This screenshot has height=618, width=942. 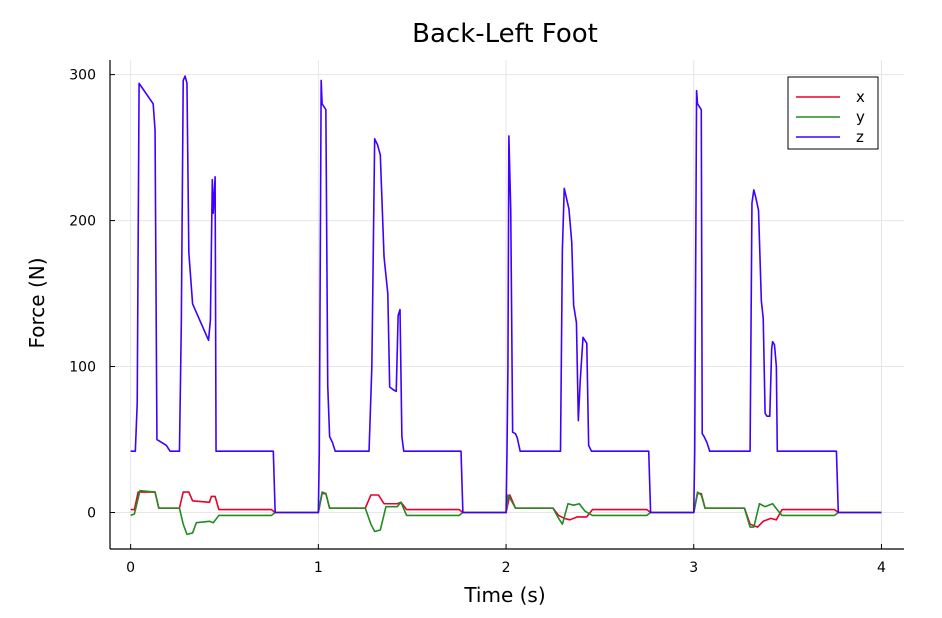 I want to click on x-tick-label-3: 3, so click(x=693, y=568).